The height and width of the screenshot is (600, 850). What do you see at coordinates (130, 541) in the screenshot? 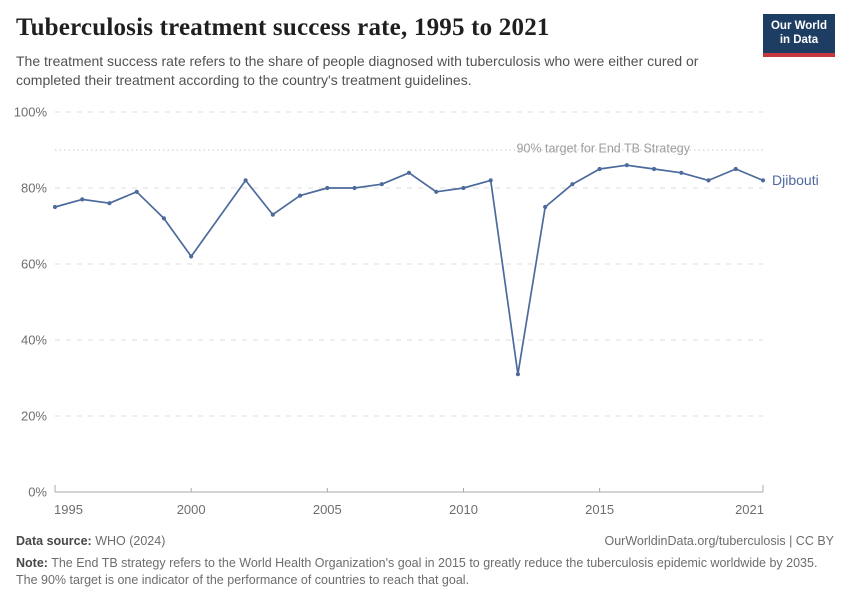
I see `data-source-value: WHO (2024)` at bounding box center [130, 541].